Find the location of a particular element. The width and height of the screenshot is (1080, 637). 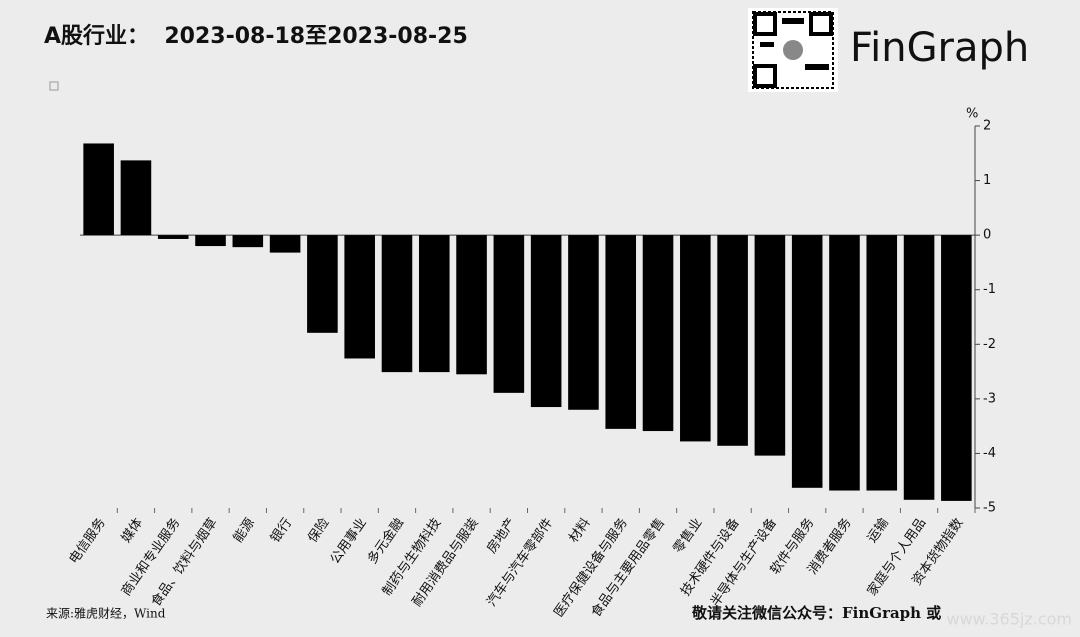

y-tick-label: 0 is located at coordinates (987, 235).